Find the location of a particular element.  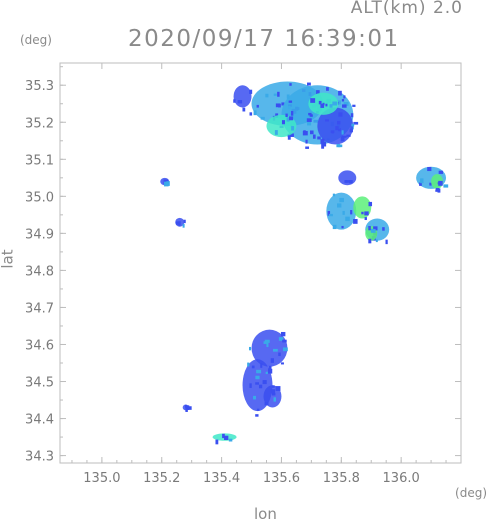

y-tick-label: 34.3 is located at coordinates (39, 457).